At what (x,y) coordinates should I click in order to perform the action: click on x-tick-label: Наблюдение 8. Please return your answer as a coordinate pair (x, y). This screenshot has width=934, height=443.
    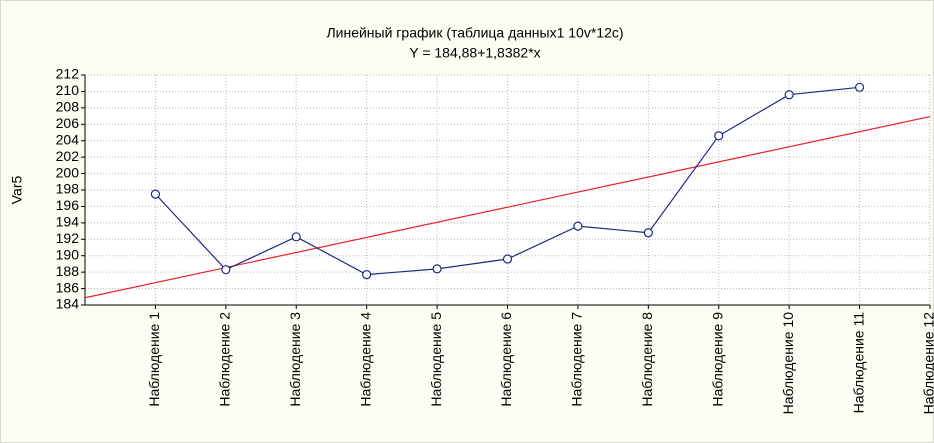
    Looking at the image, I should click on (647, 359).